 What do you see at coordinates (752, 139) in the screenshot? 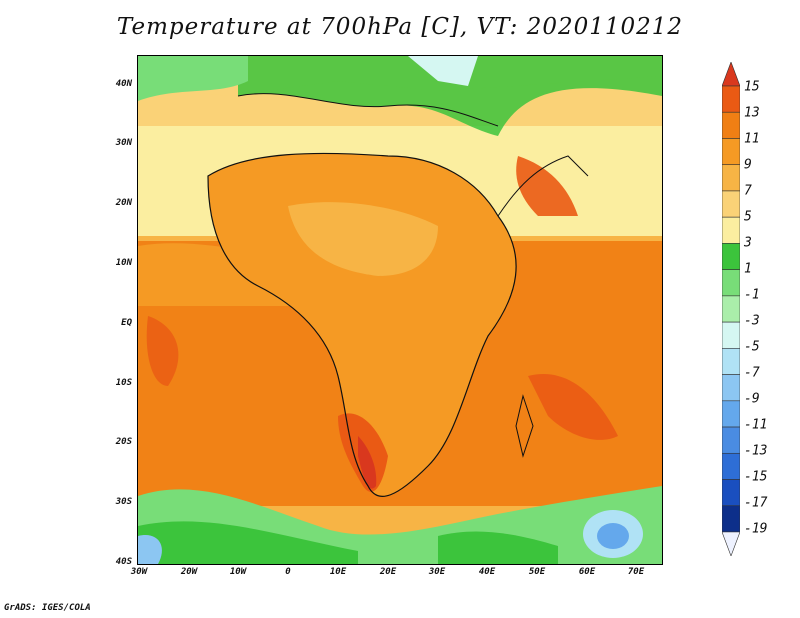
I see `colorbar-label: 11` at bounding box center [752, 139].